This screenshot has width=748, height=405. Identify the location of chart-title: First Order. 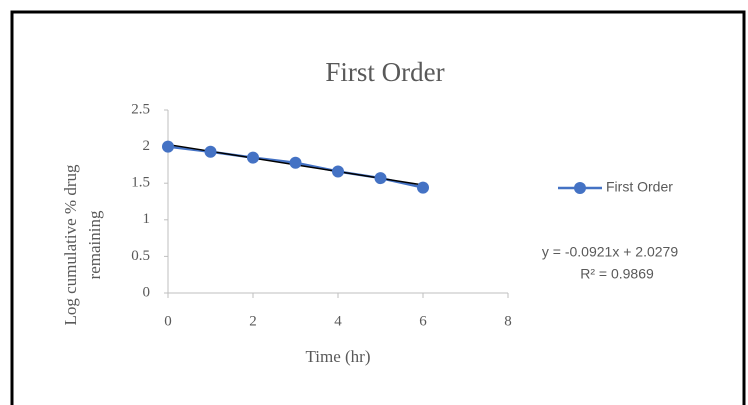
(384, 72).